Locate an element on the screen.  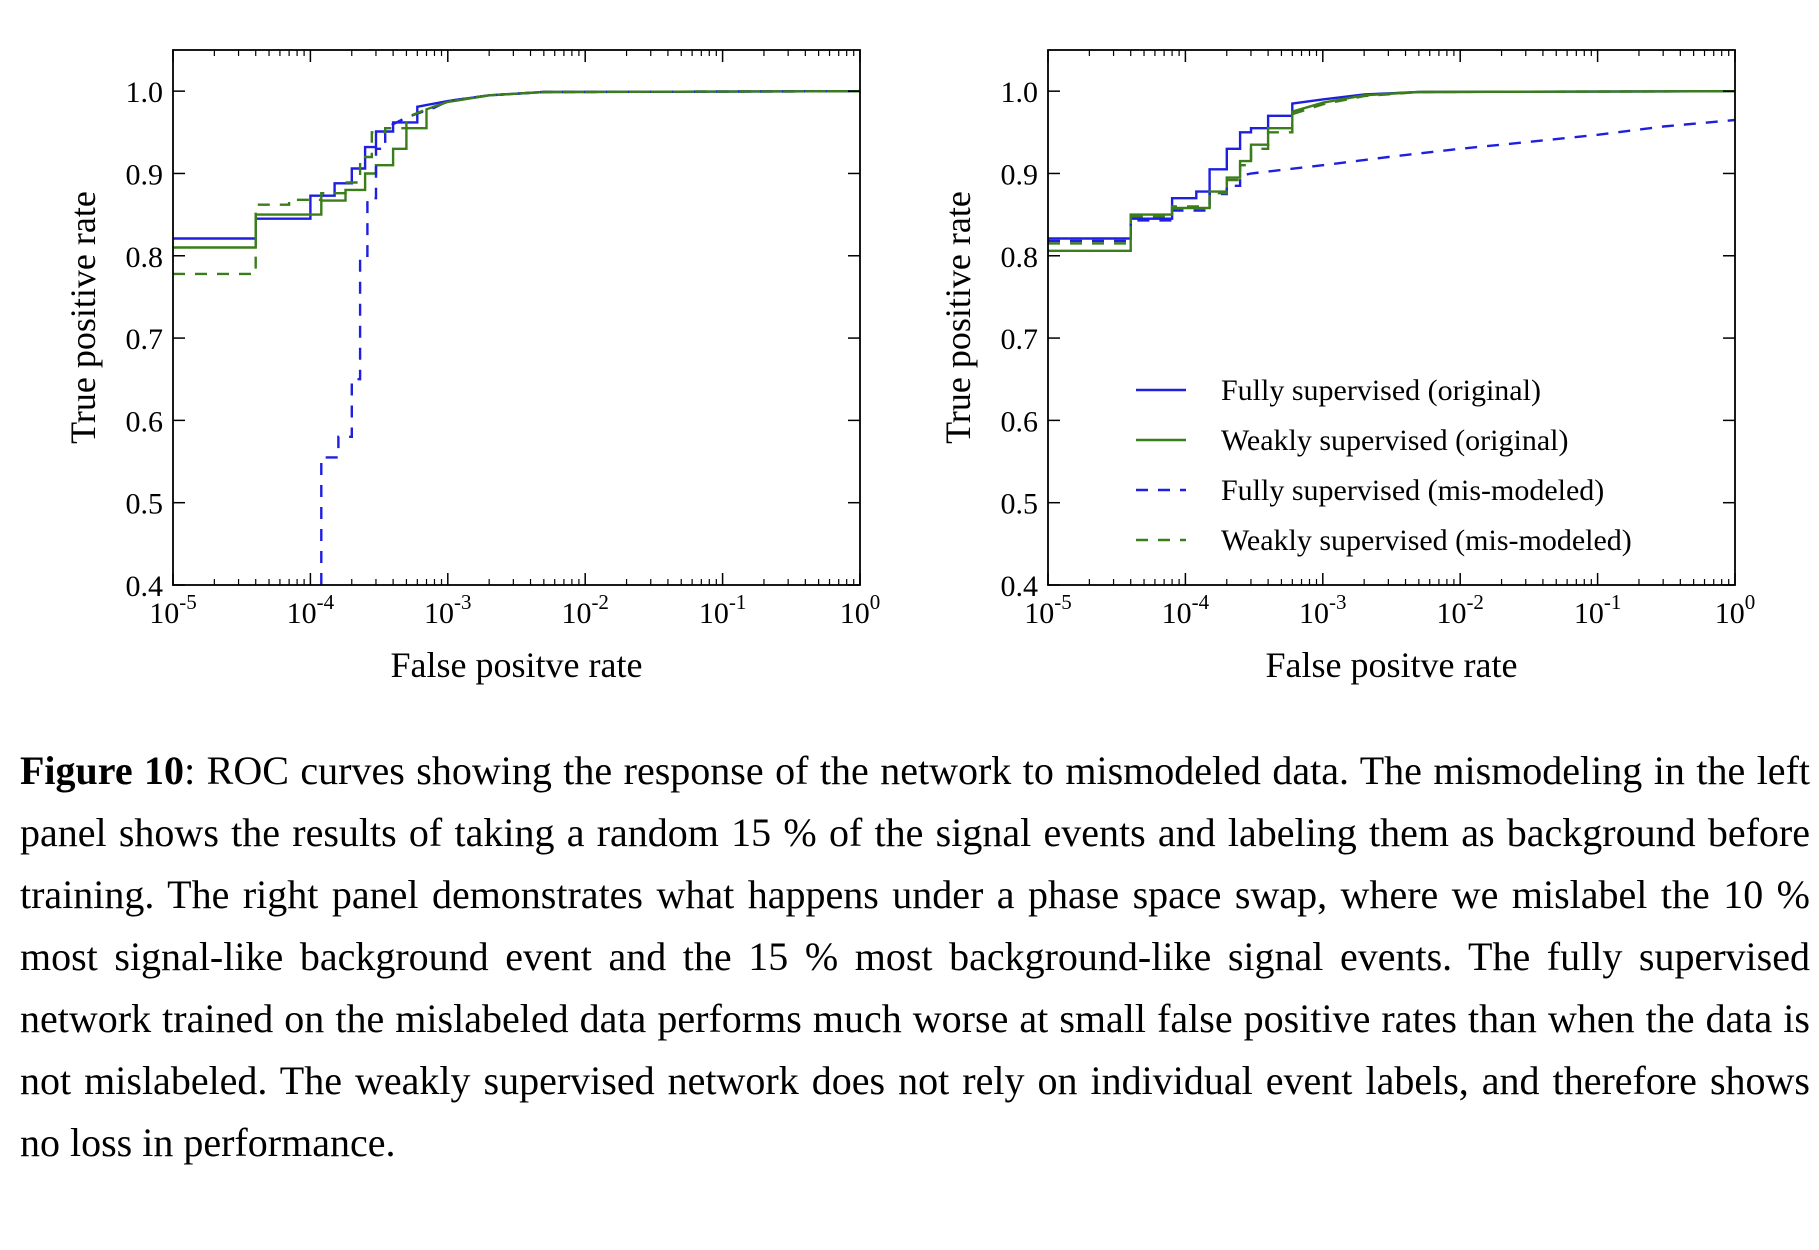
legend-entry-label: Fully supervised (mis-modeled) is located at coordinates (1412, 490).